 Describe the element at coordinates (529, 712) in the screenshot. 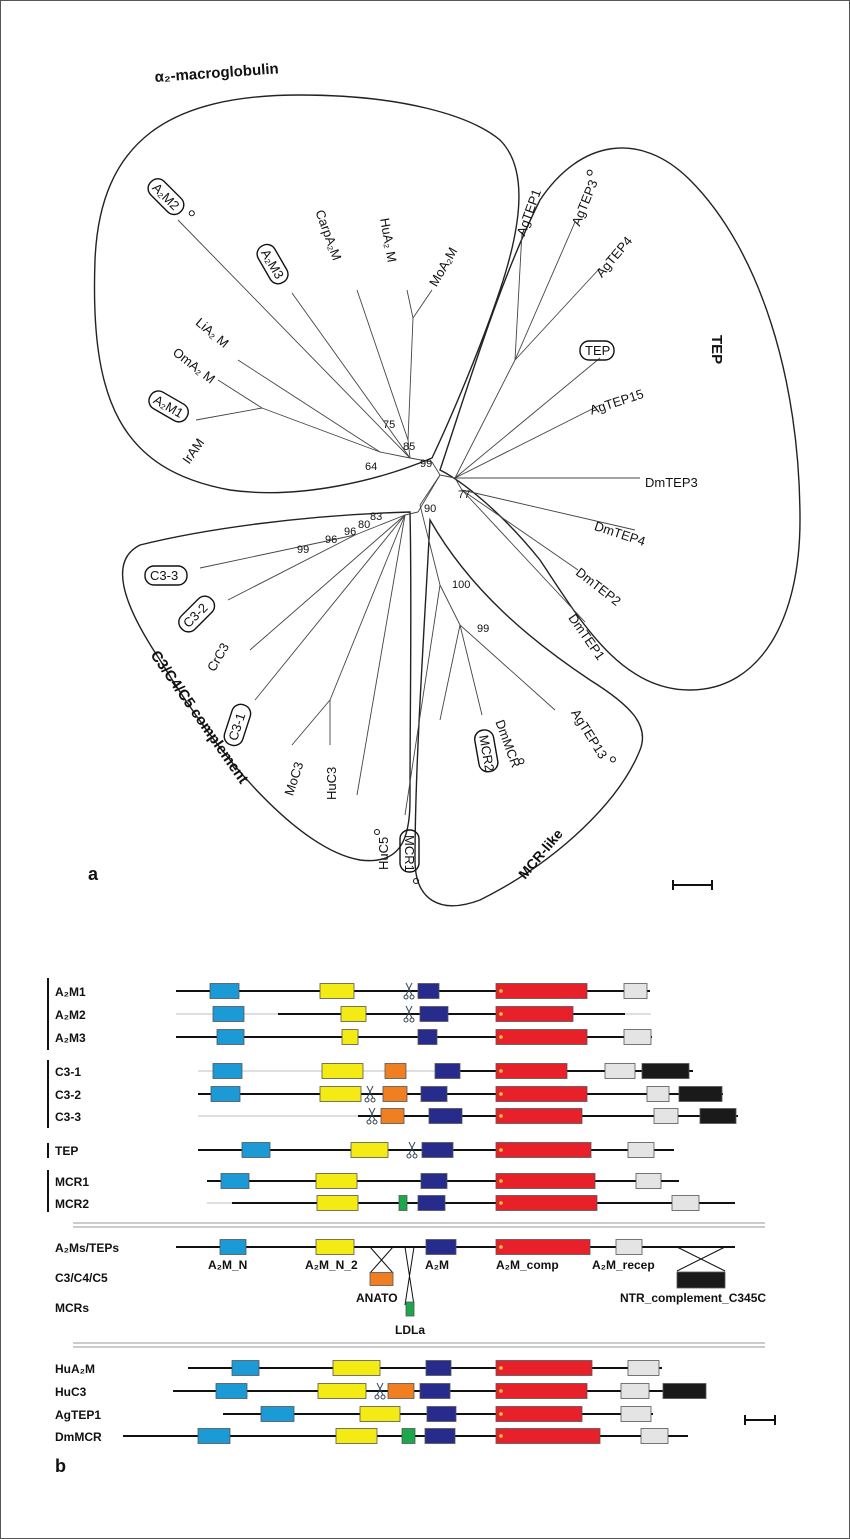

I see `group-outline-mcr` at that location.